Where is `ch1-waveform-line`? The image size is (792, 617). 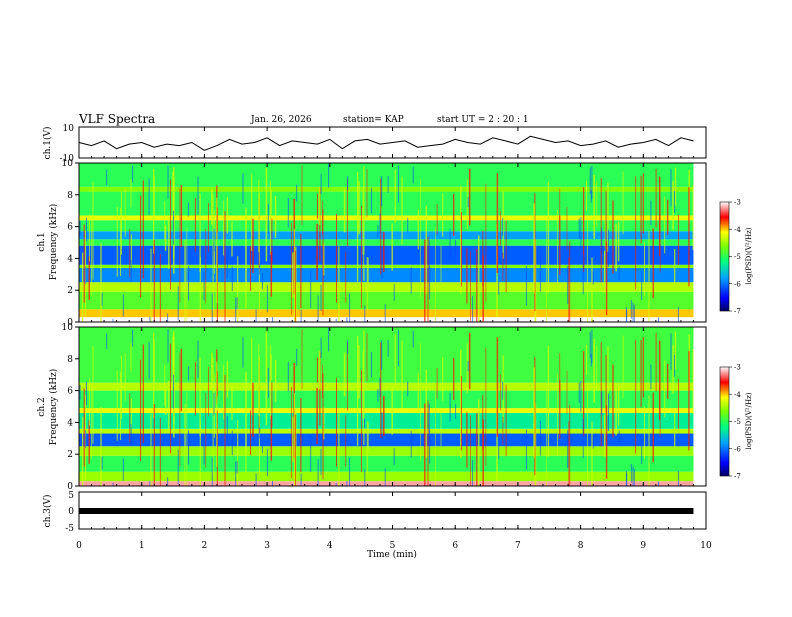
ch1-waveform-line is located at coordinates (386, 143).